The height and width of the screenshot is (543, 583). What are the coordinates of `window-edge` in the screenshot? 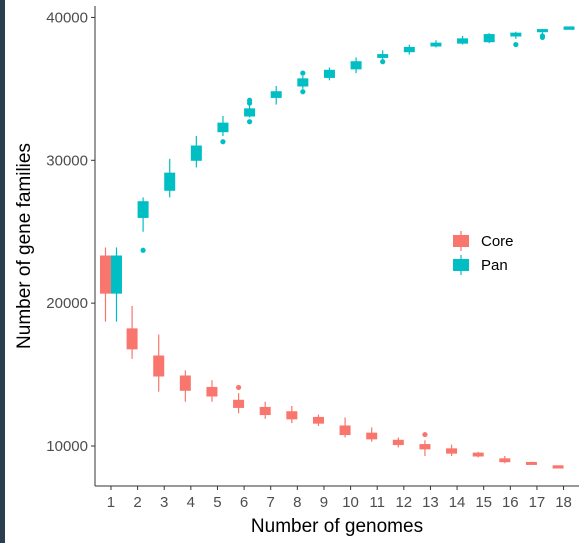 It's located at (2, 271).